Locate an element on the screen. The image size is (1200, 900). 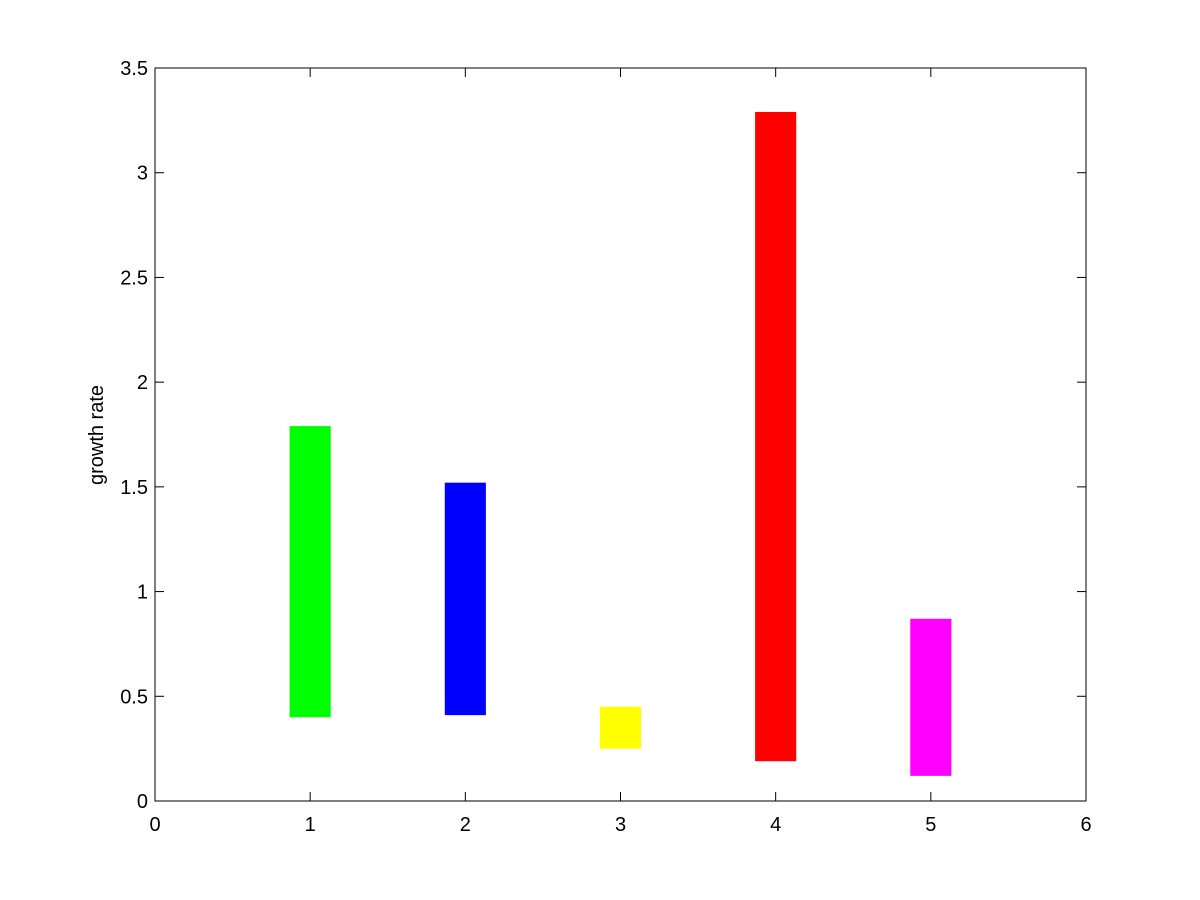
y-tick-label: 2 is located at coordinates (142, 383).